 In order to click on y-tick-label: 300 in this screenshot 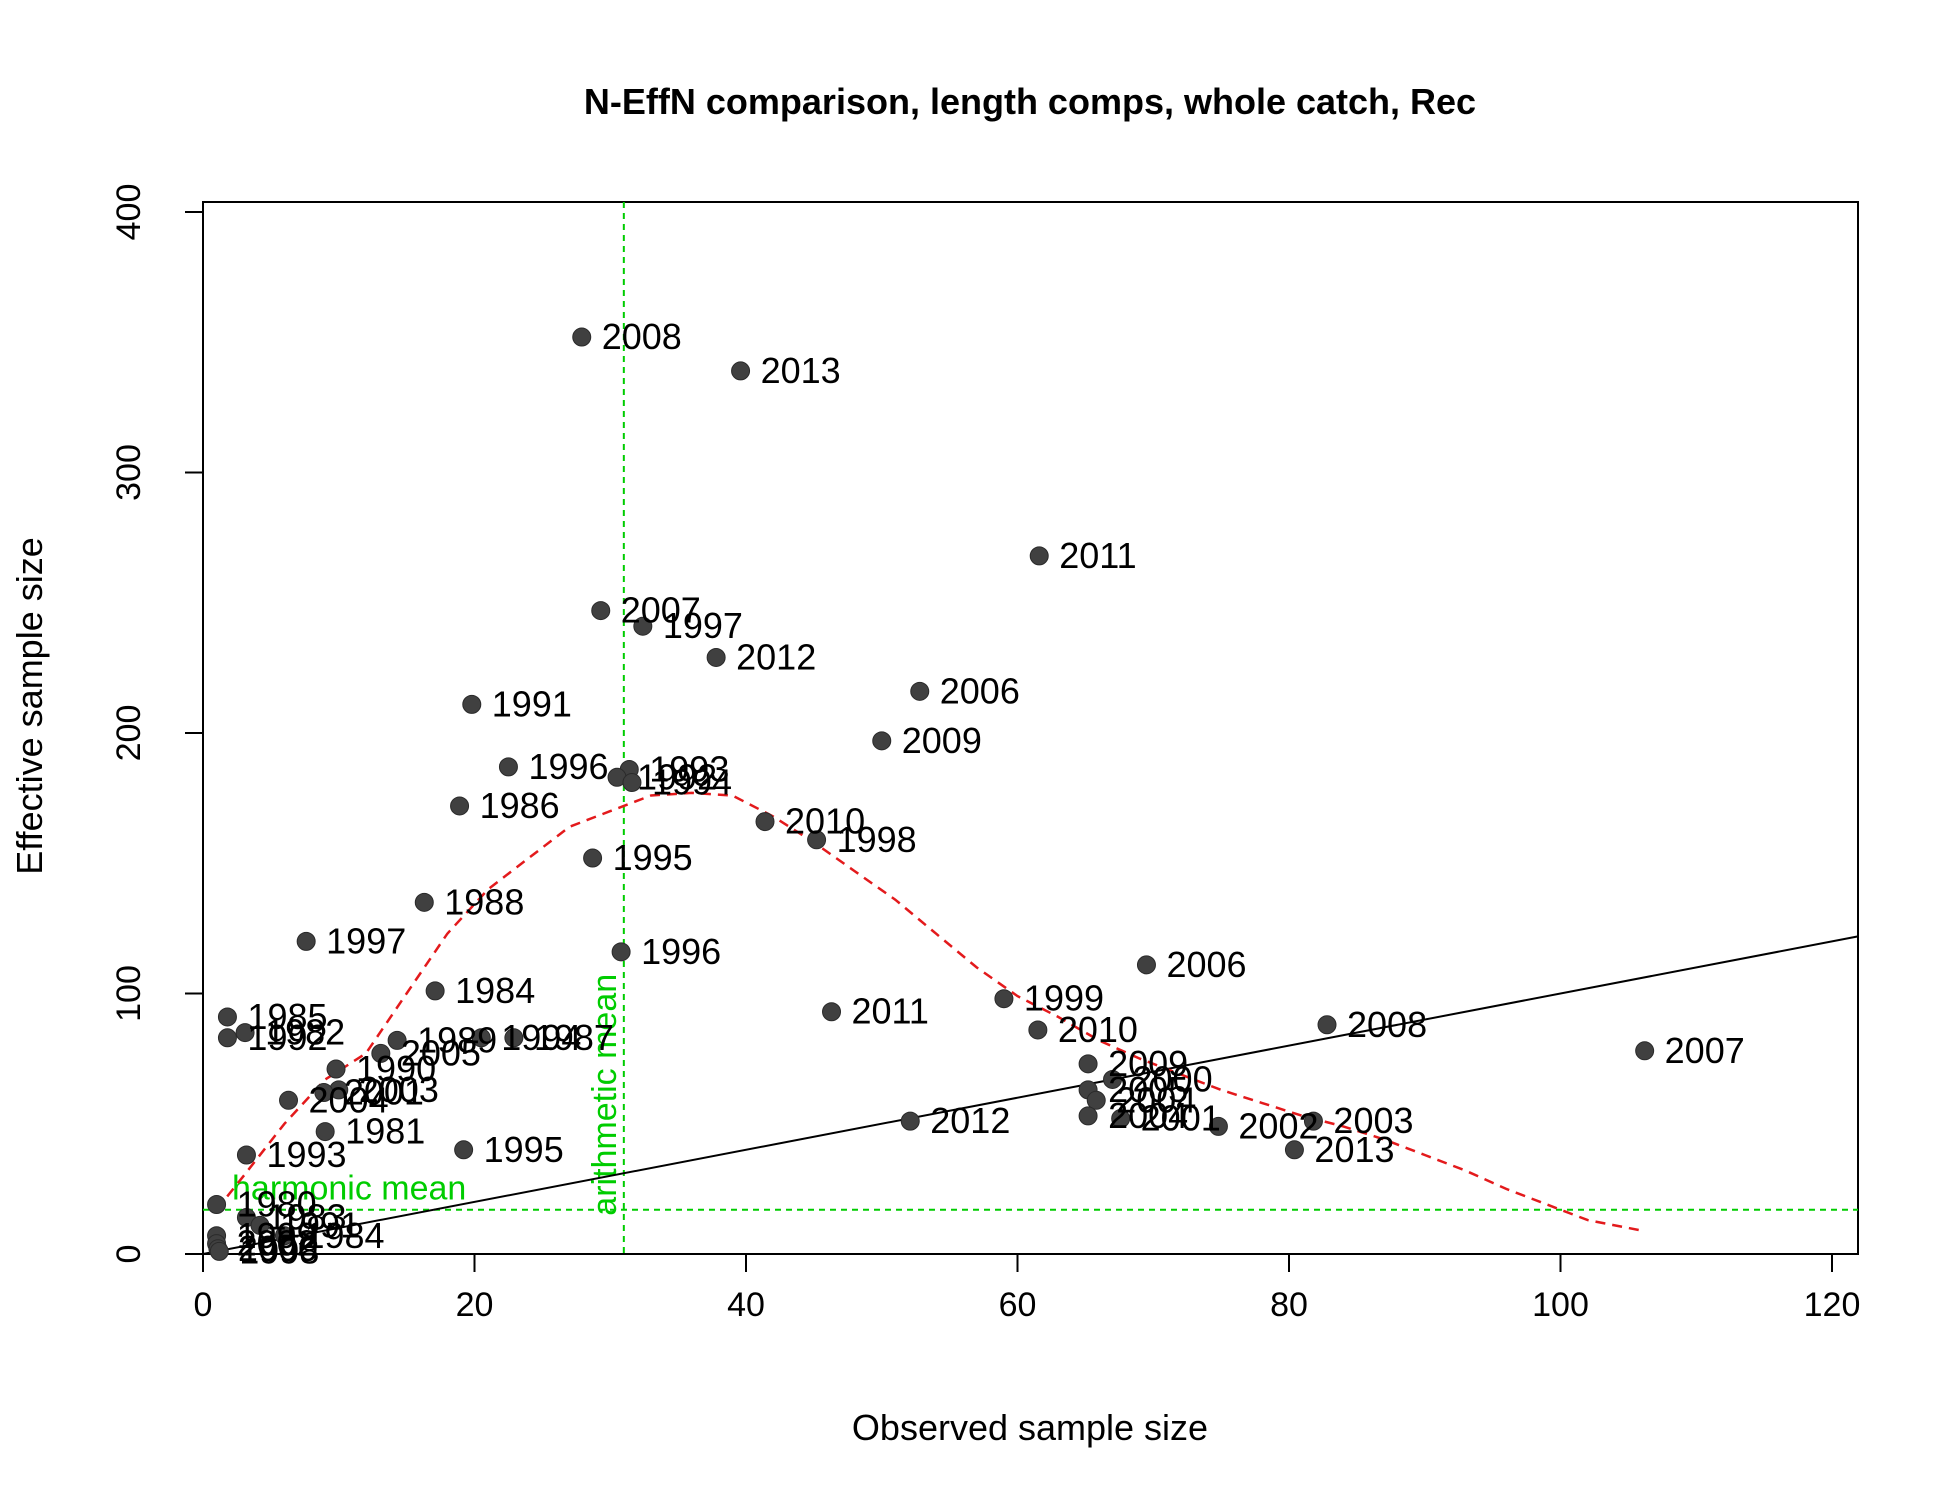, I will do `click(129, 472)`.